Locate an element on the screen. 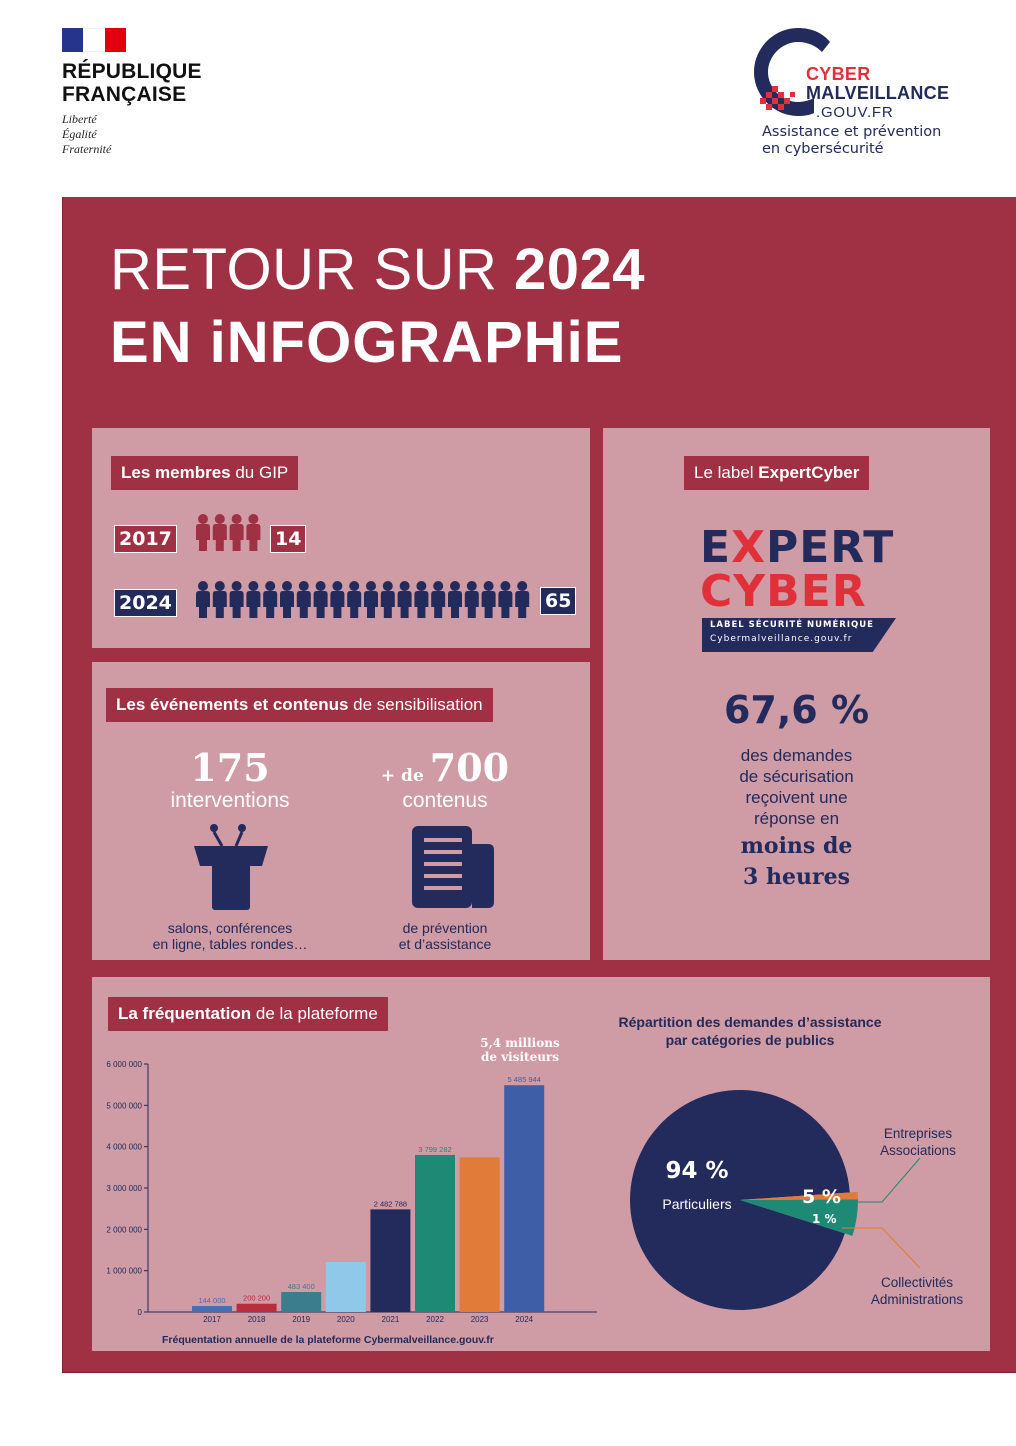 Image resolution: width=1016 pixels, height=1446 pixels. label-tag: Le label ExpertCyber is located at coordinates (777, 473).